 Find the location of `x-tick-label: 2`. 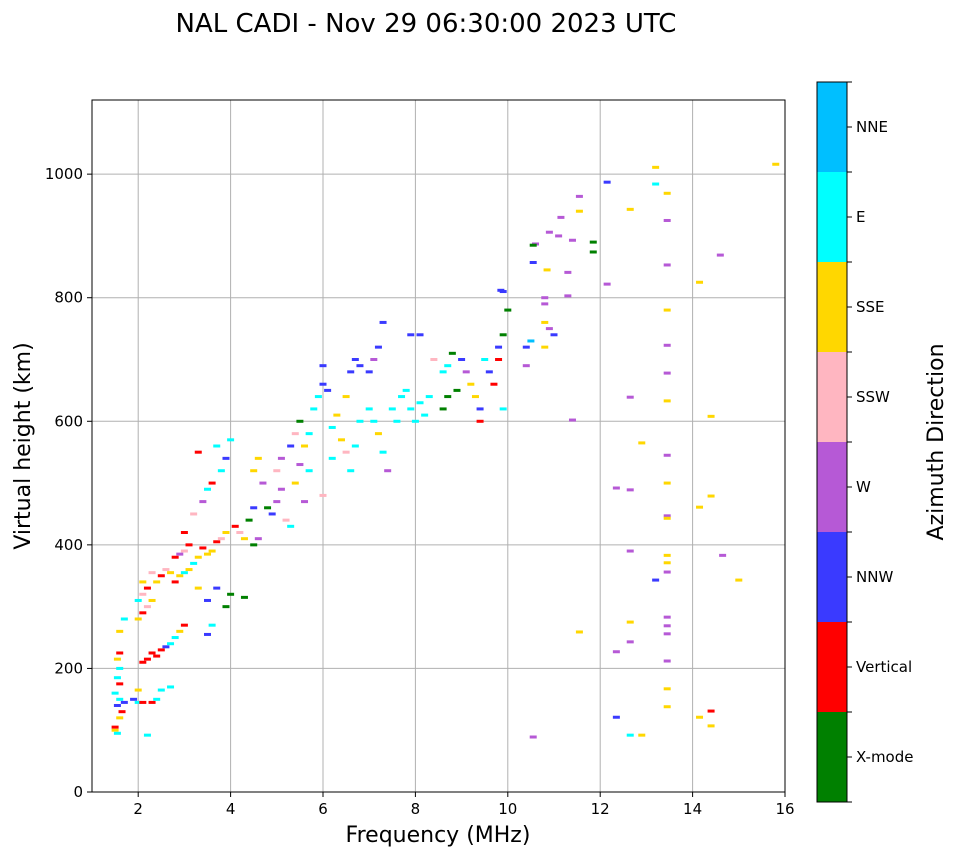

x-tick-label: 2 is located at coordinates (138, 809).